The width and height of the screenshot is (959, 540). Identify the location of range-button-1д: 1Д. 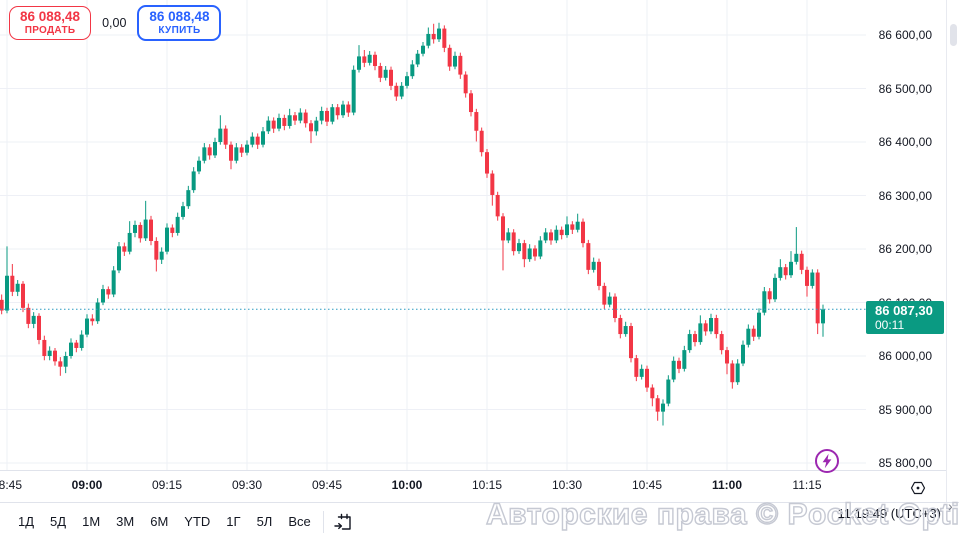
(26, 521).